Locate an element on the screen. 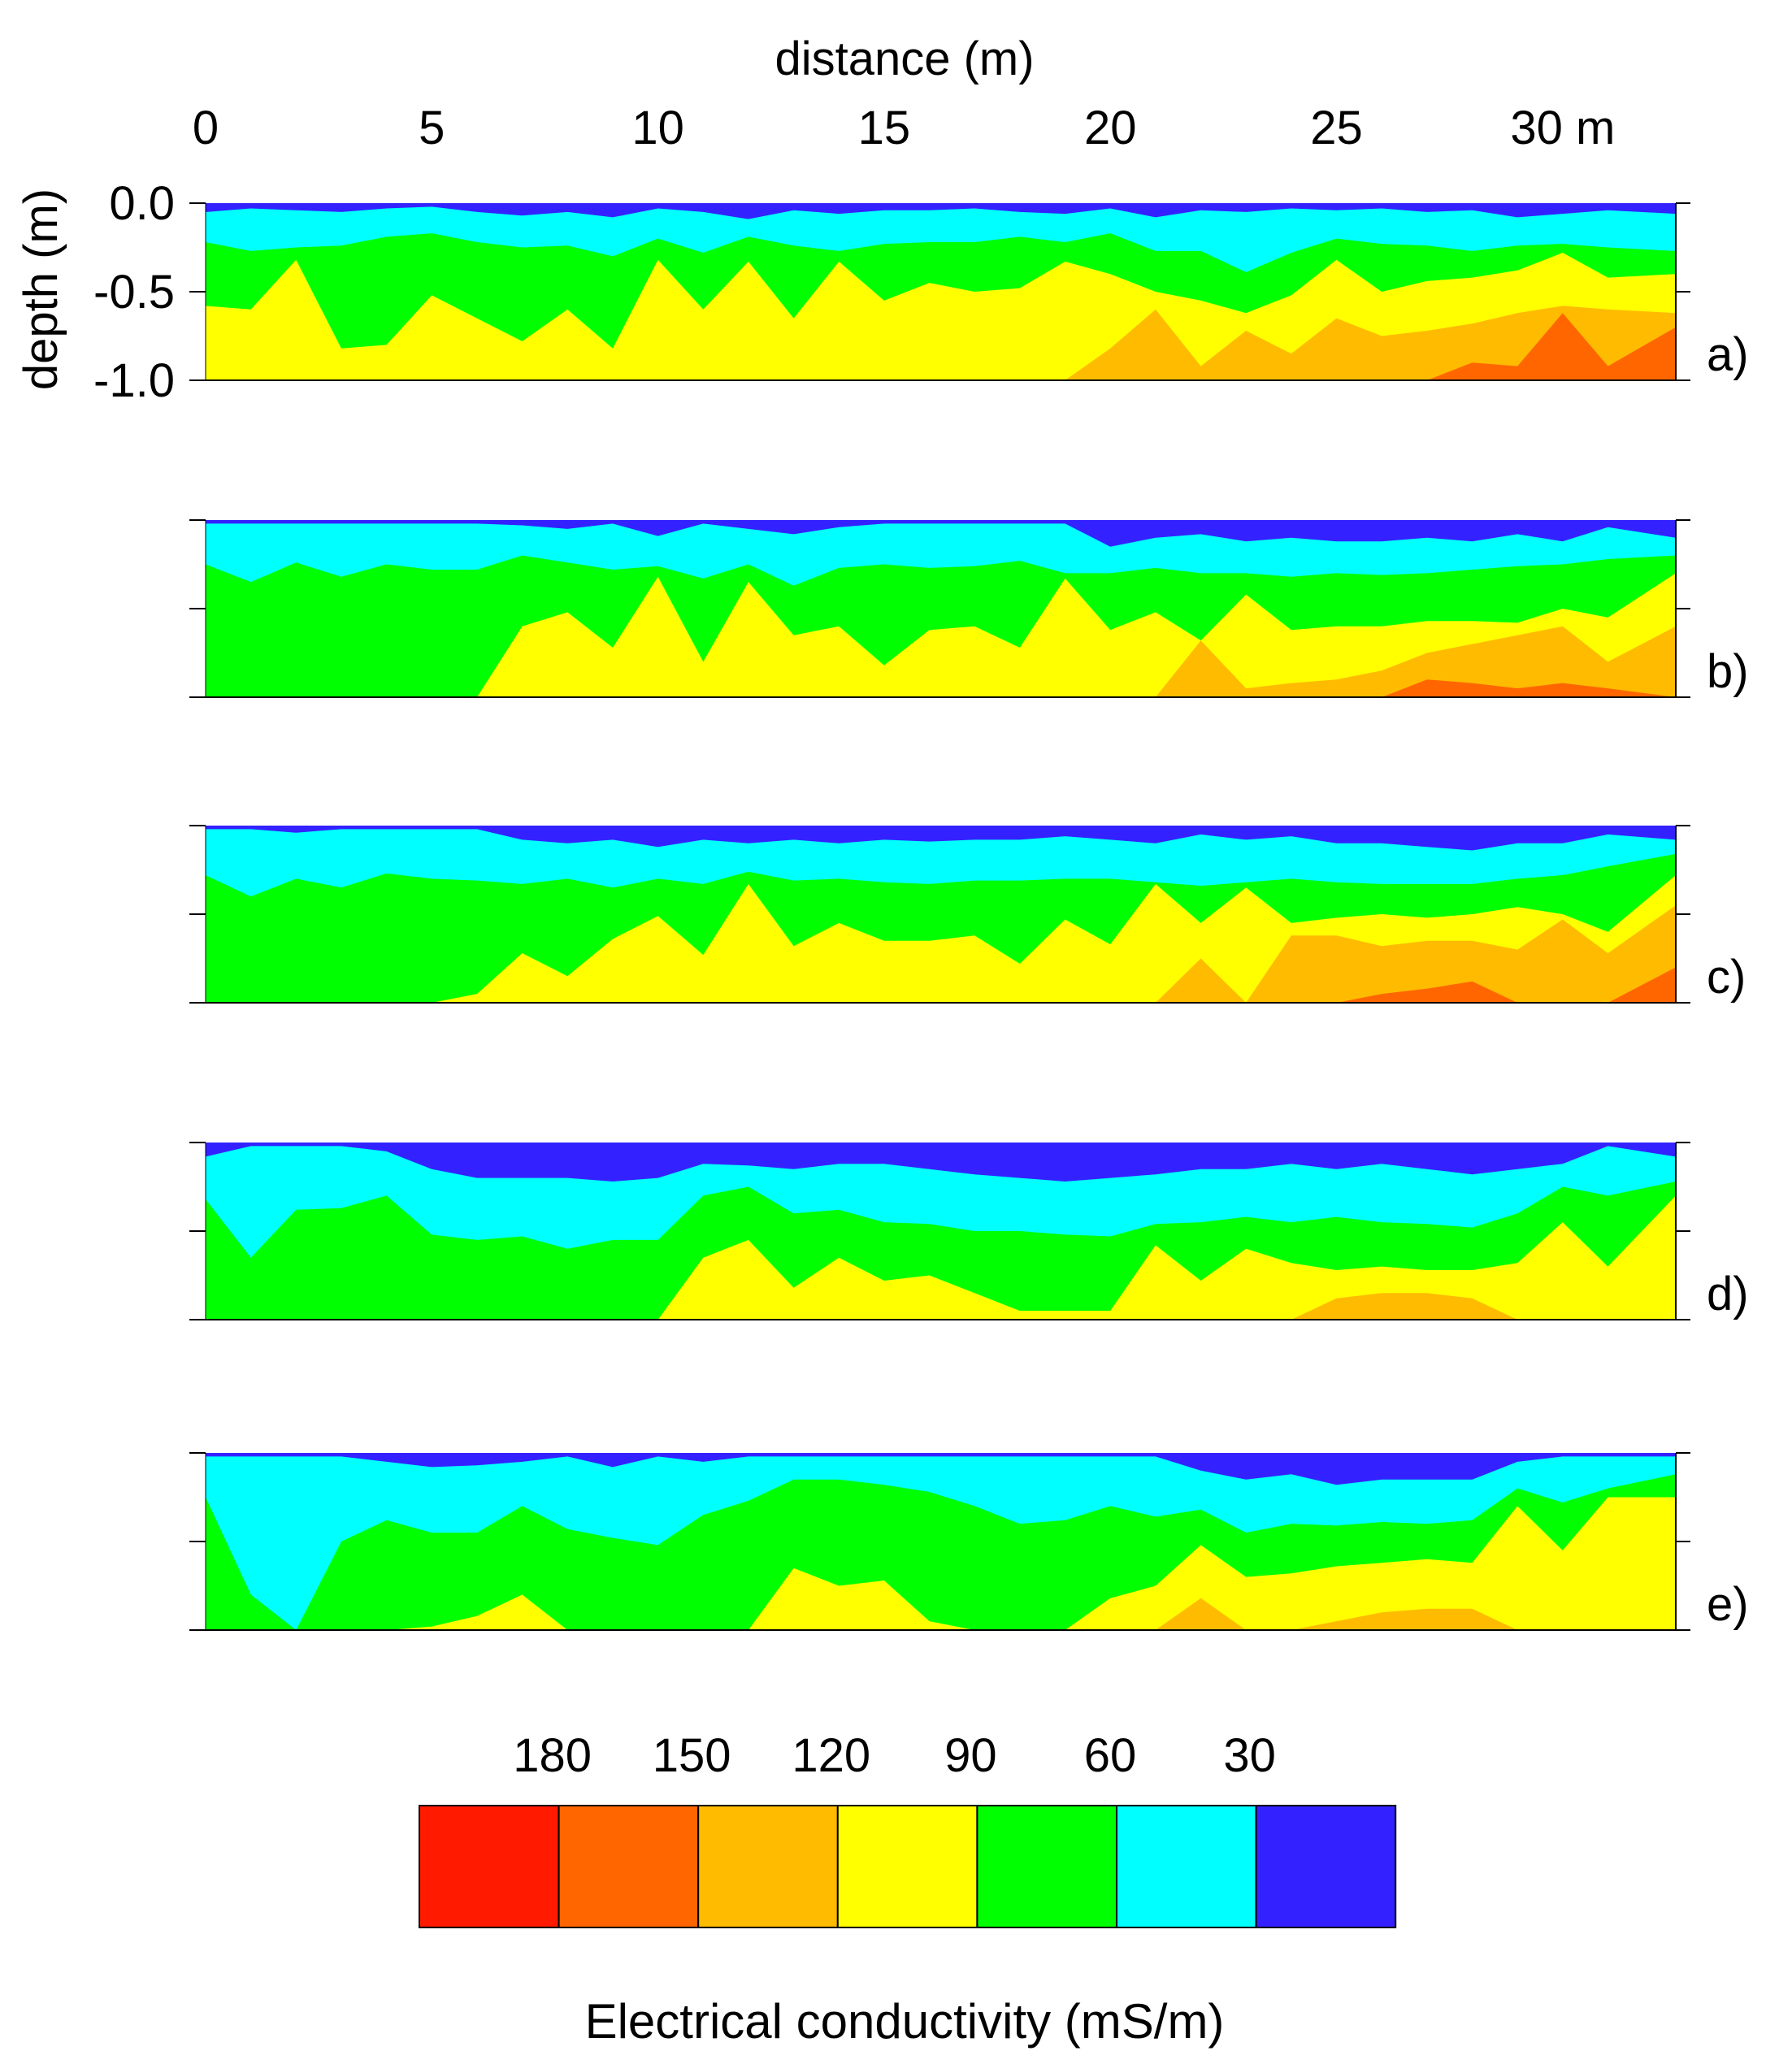 Image resolution: width=1792 pixels, height=2064 pixels. panel-b: b) is located at coordinates (969, 608).